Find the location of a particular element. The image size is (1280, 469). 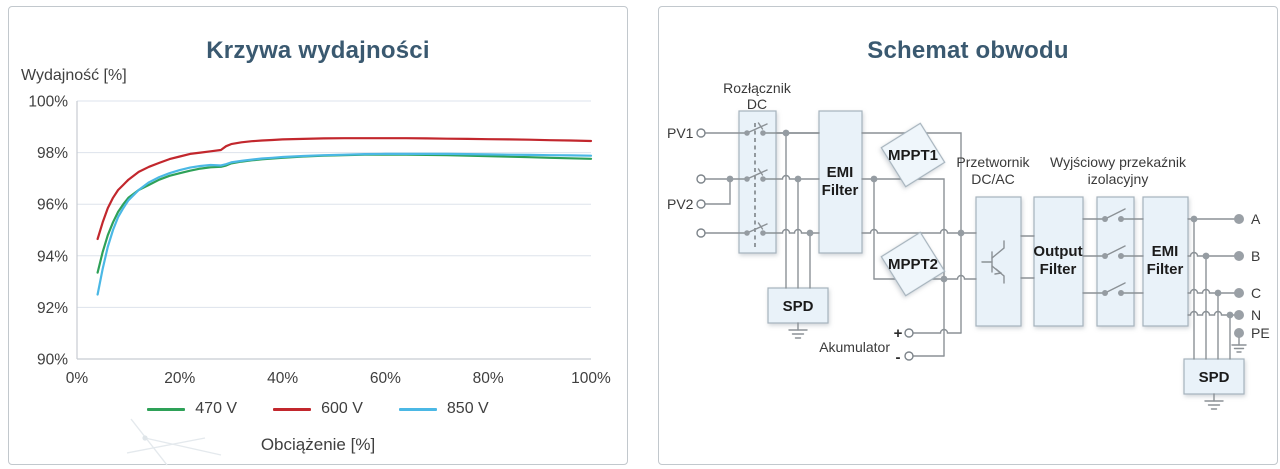

output-filter-label-1: Output is located at coordinates (1057, 251).